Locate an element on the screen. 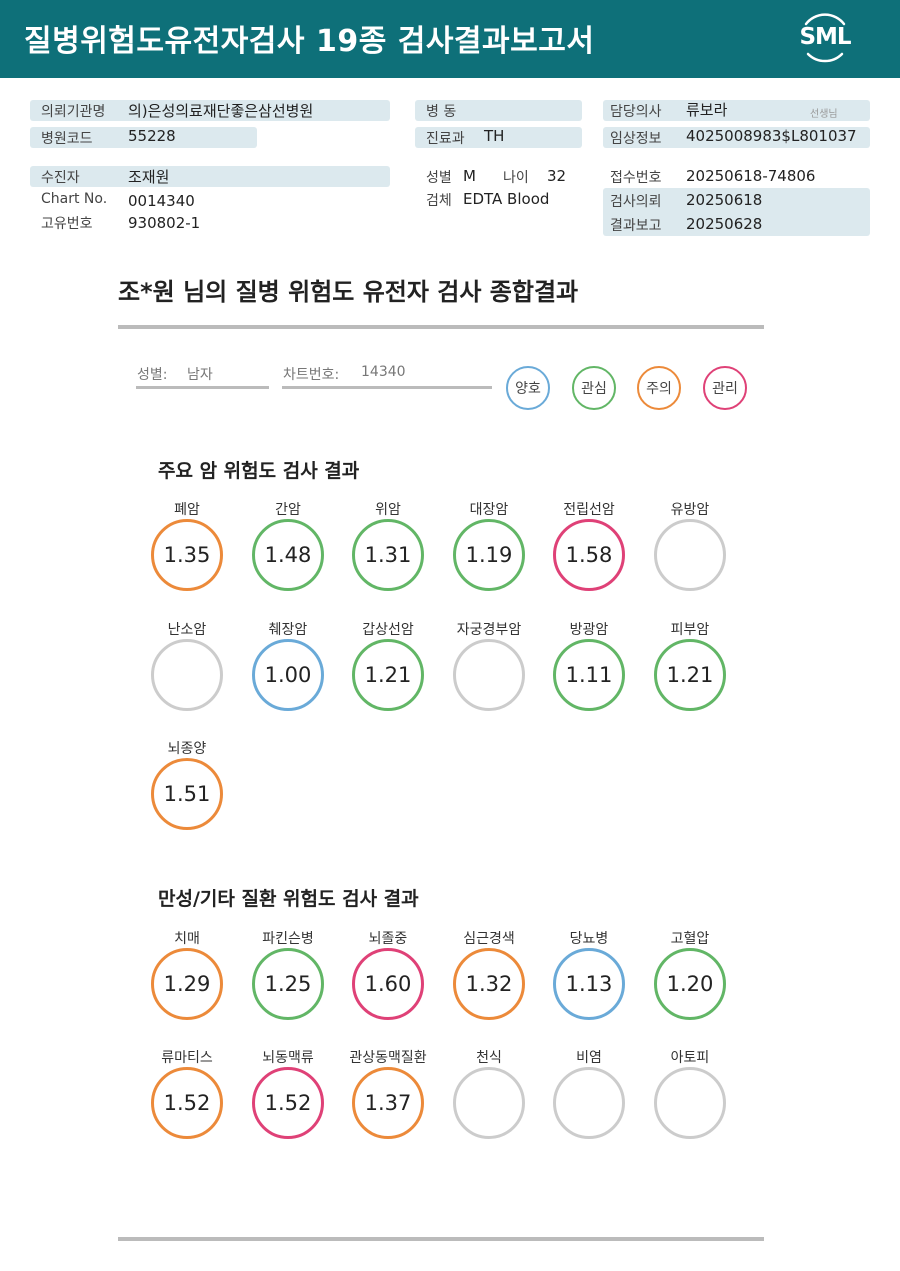 The image size is (900, 1271). result-name: 치매 is located at coordinates (187, 939).